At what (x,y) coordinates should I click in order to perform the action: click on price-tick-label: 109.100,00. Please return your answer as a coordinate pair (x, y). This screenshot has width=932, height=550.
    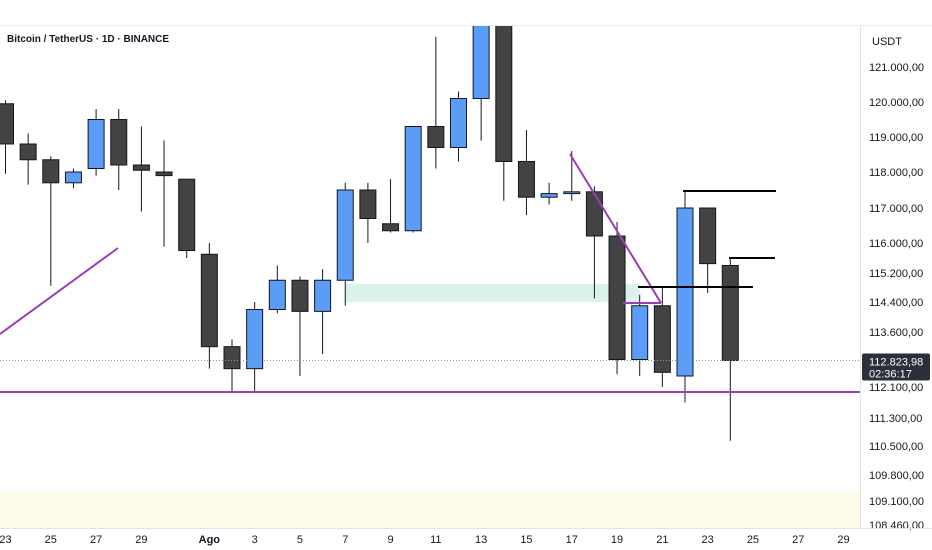
    Looking at the image, I should click on (896, 502).